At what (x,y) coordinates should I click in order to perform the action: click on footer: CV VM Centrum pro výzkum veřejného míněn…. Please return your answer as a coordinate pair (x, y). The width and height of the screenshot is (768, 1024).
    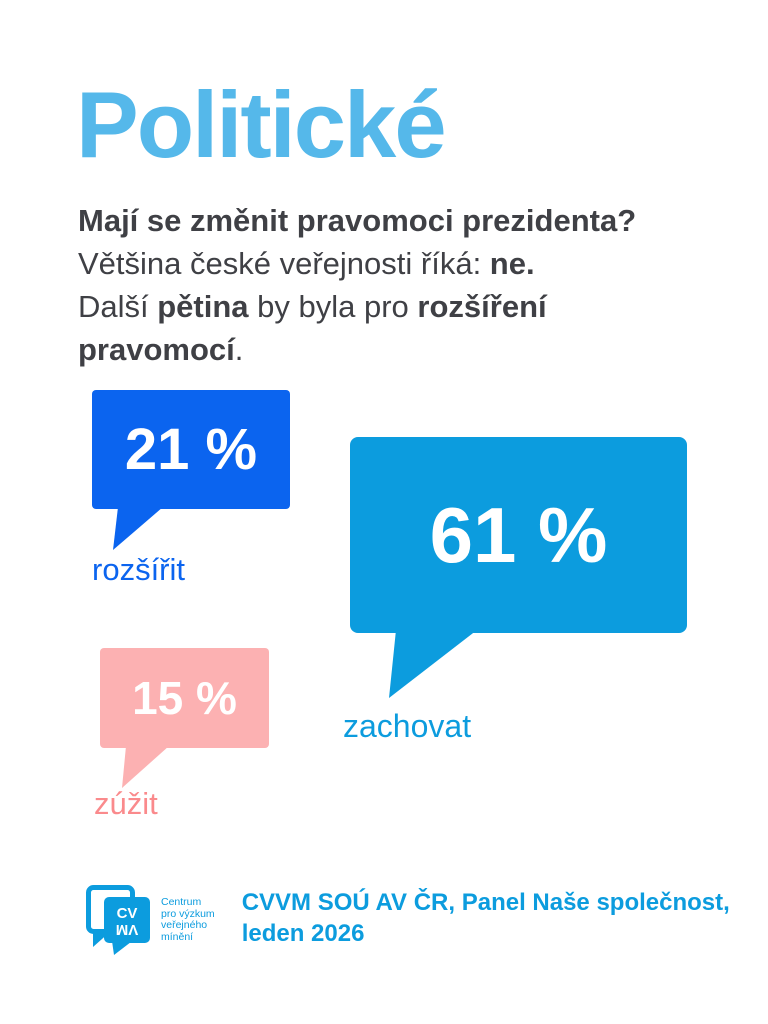
    Looking at the image, I should click on (408, 920).